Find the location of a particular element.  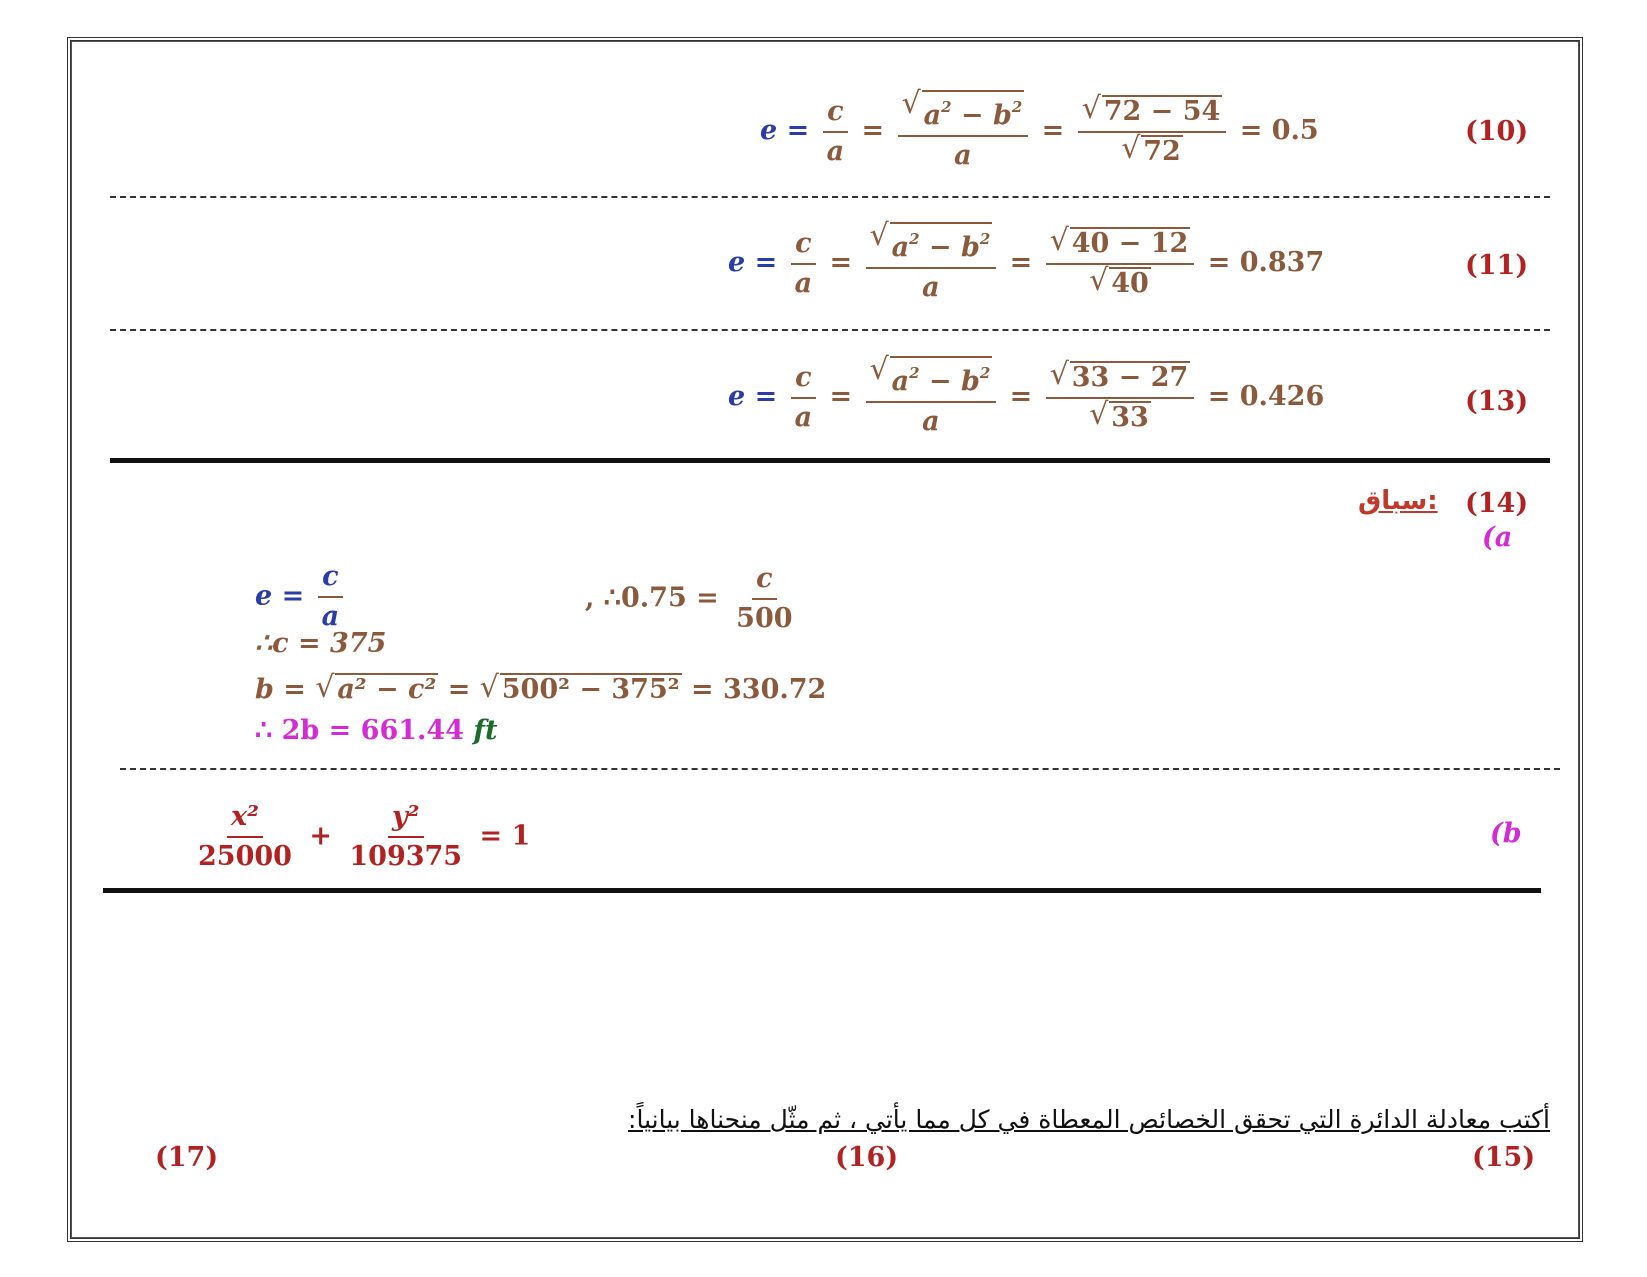

ellipse-equals-one: = 1 is located at coordinates (505, 836).